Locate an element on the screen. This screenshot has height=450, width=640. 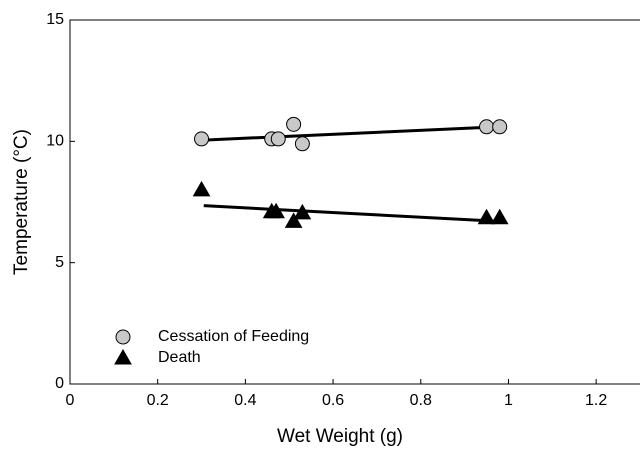
x-tick-label: 1 is located at coordinates (508, 400).